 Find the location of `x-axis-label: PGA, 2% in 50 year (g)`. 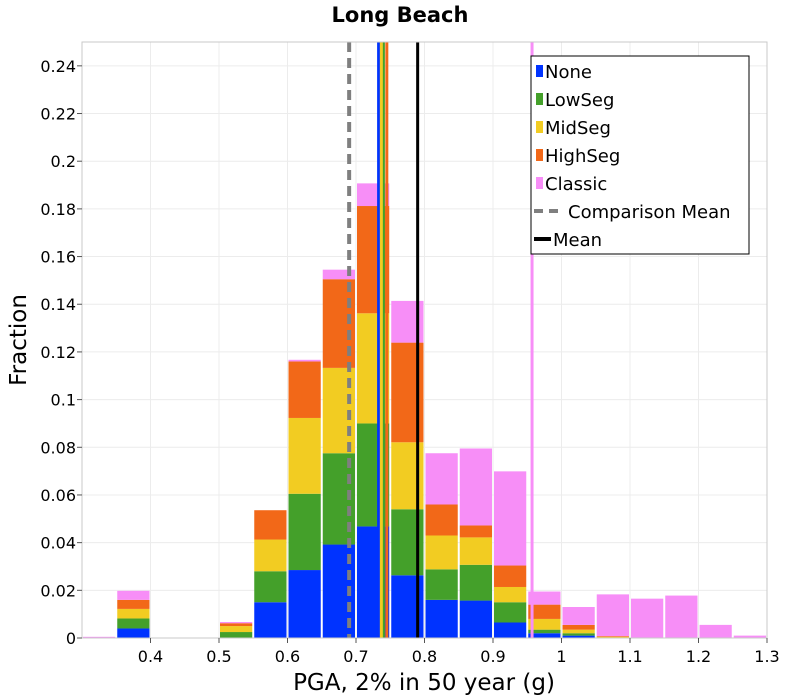

x-axis-label: PGA, 2% in 50 year (g) is located at coordinates (424, 683).